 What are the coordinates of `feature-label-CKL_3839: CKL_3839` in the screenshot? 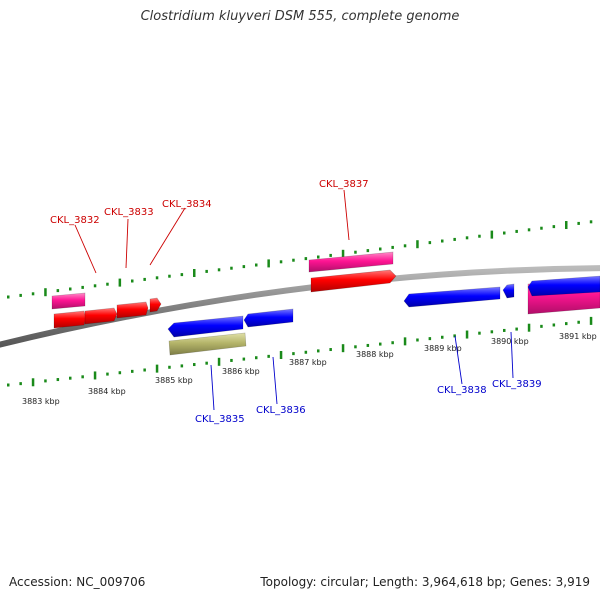 It's located at (517, 384).